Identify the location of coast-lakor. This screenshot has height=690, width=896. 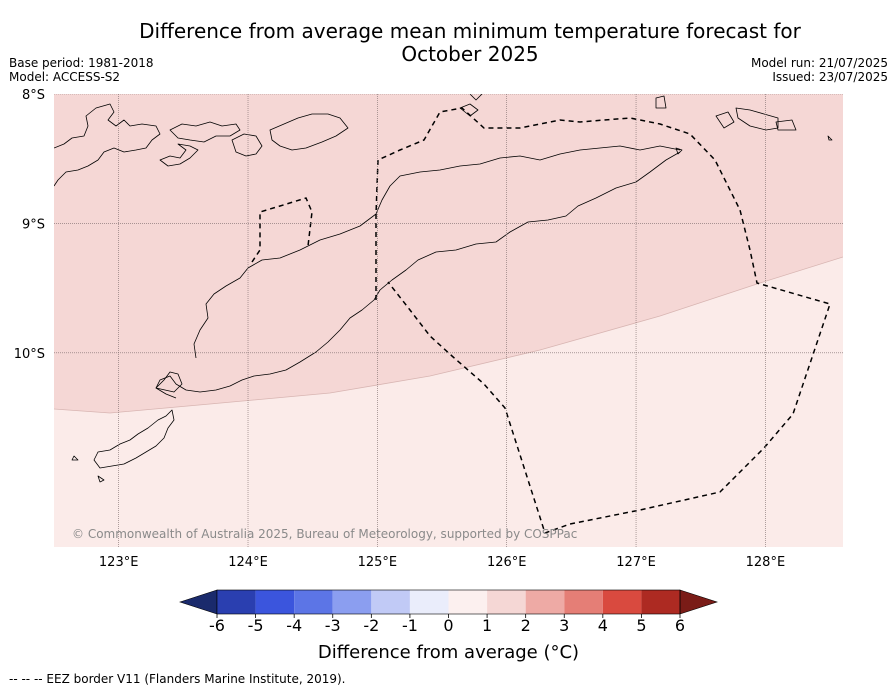
(786, 125).